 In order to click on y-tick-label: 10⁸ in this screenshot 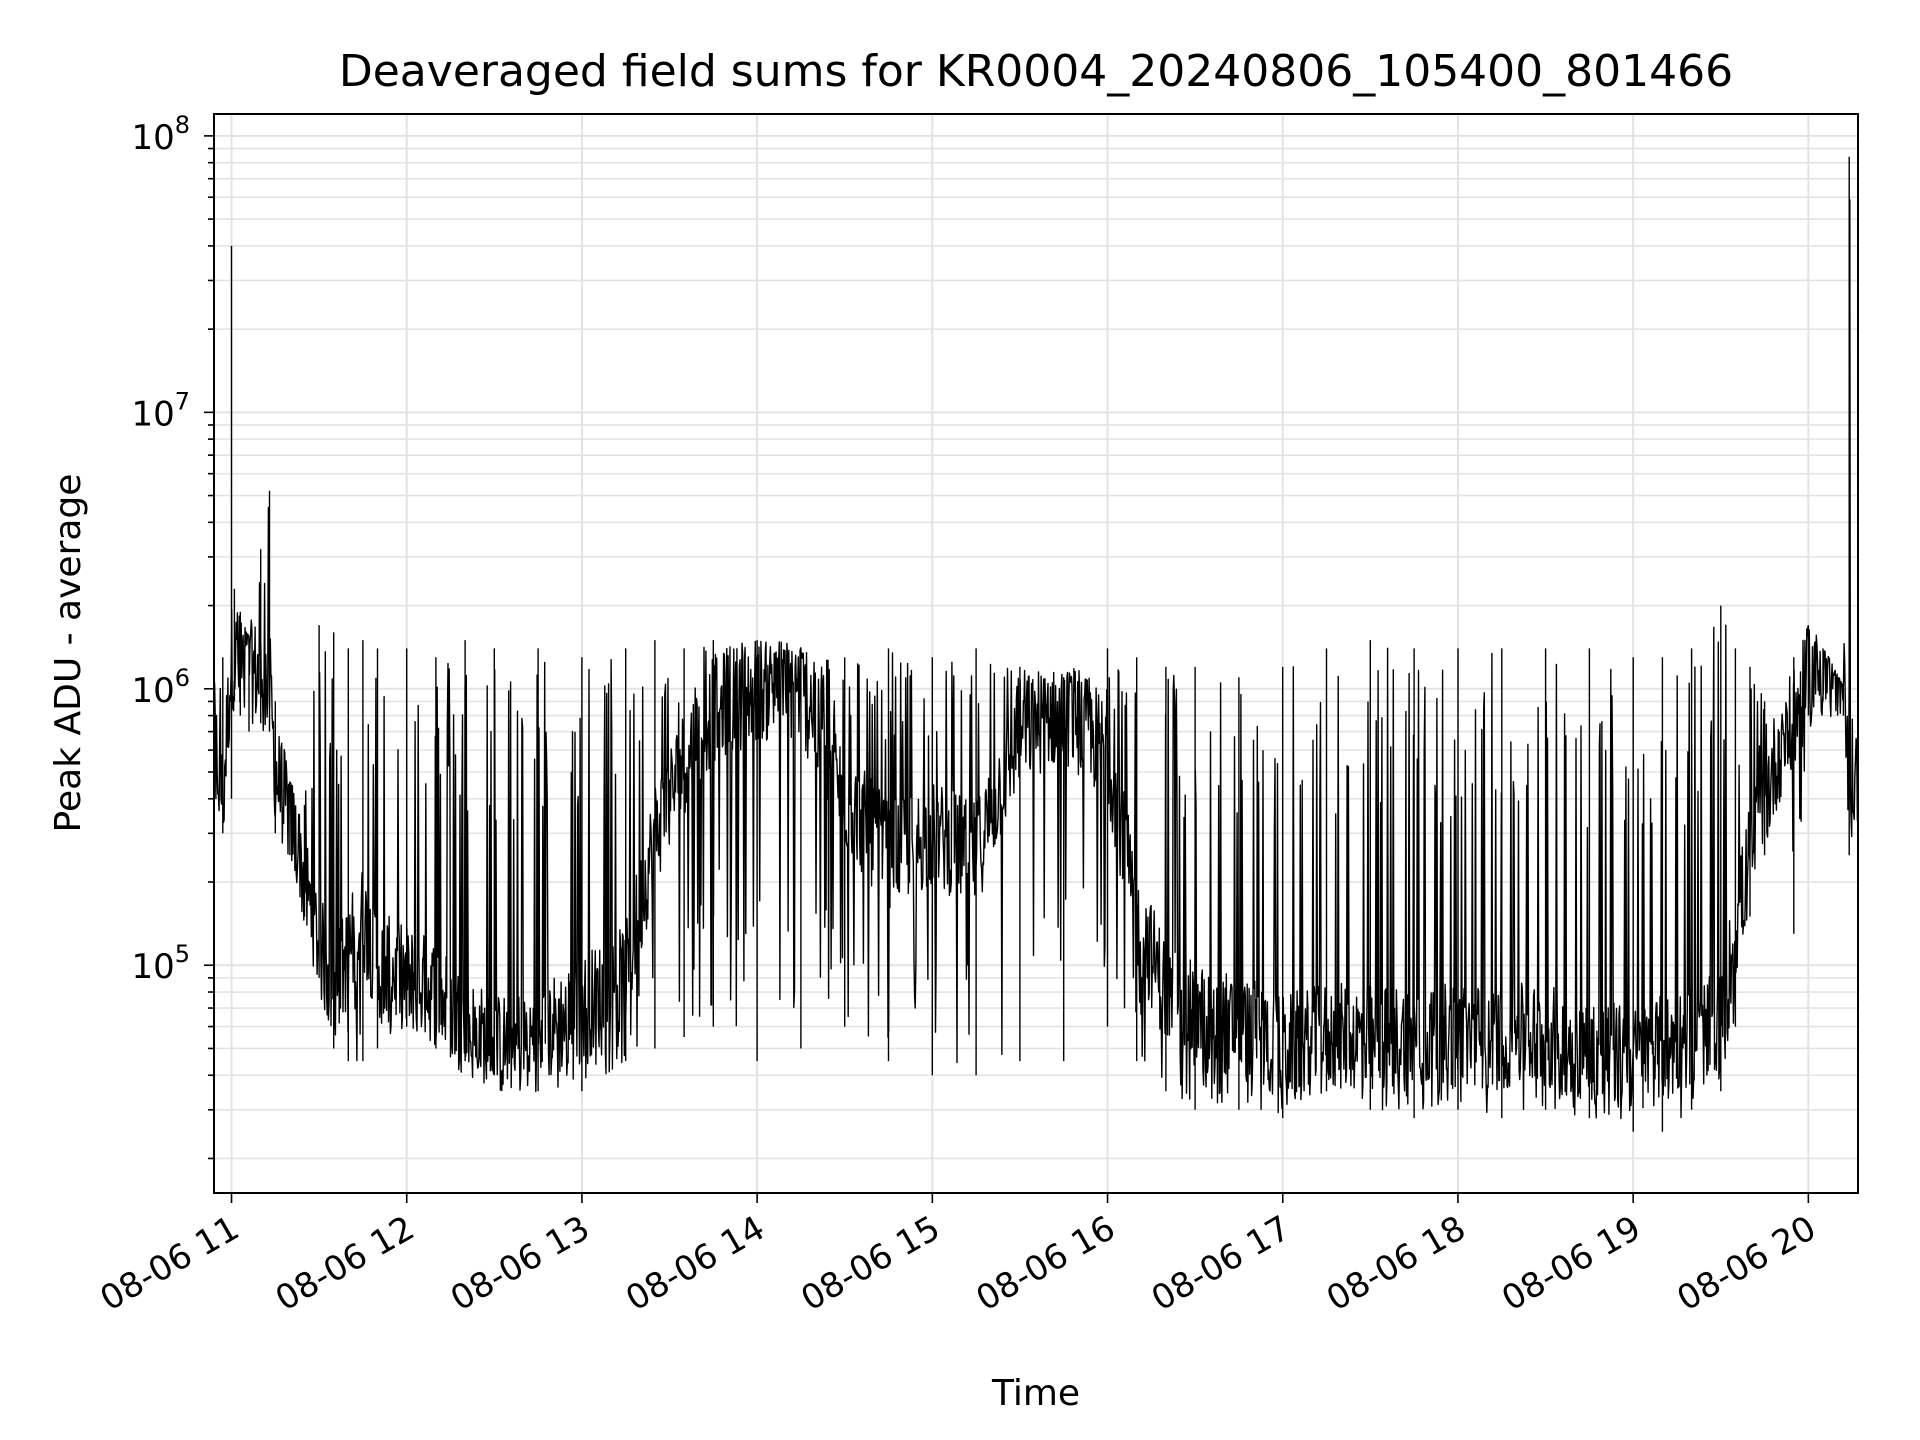, I will do `click(160, 134)`.